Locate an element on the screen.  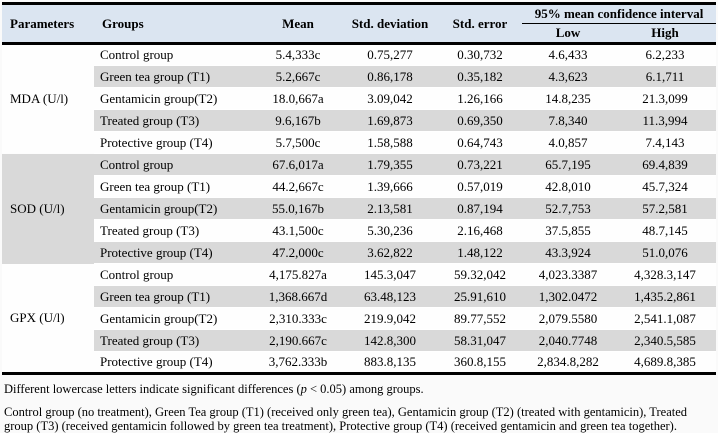
mean-cell: 3,762.333b is located at coordinates (298, 363).